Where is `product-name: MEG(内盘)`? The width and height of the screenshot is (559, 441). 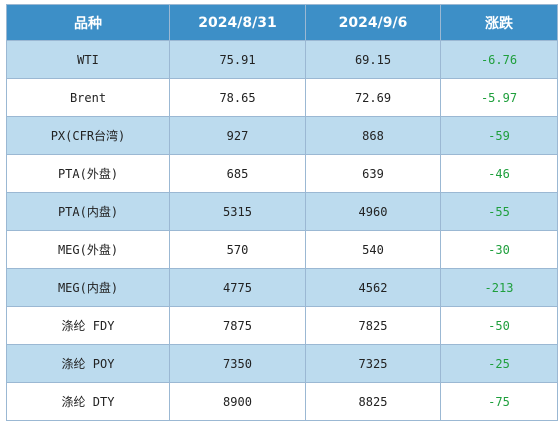
product-name: MEG(内盘) is located at coordinates (88, 287).